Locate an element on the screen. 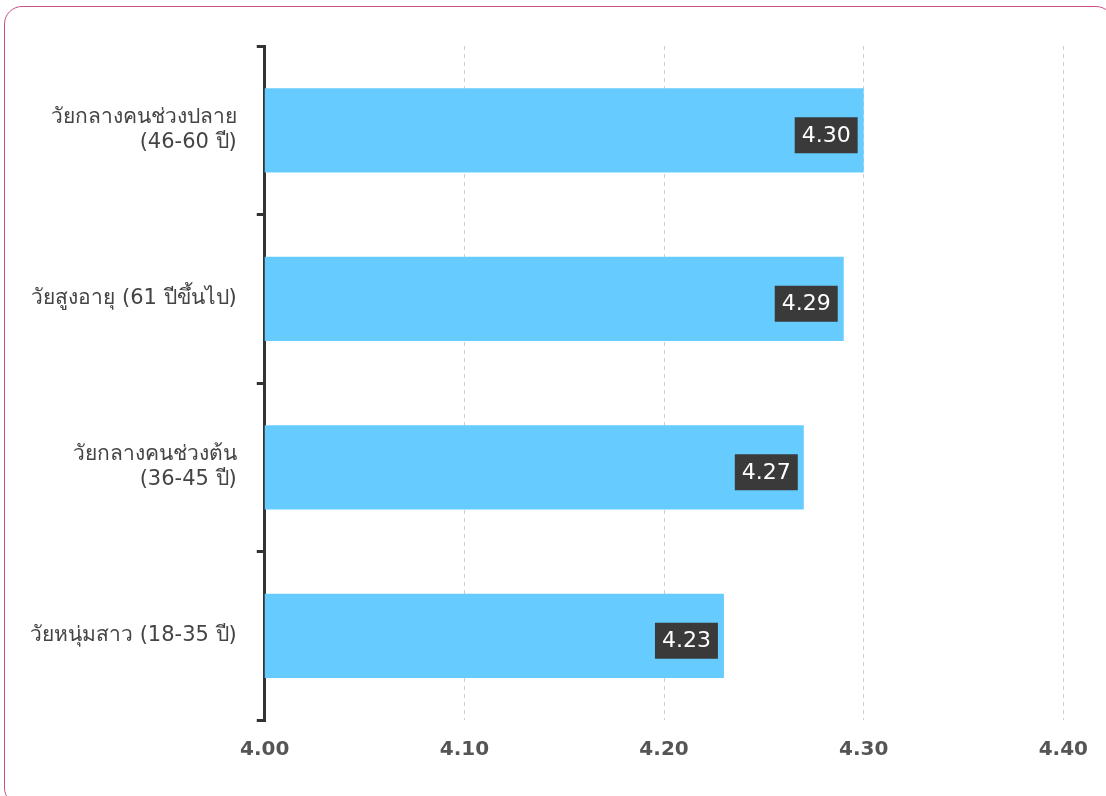 This screenshot has height=796, width=1106. x-tick-label: 4.40 is located at coordinates (1063, 748).